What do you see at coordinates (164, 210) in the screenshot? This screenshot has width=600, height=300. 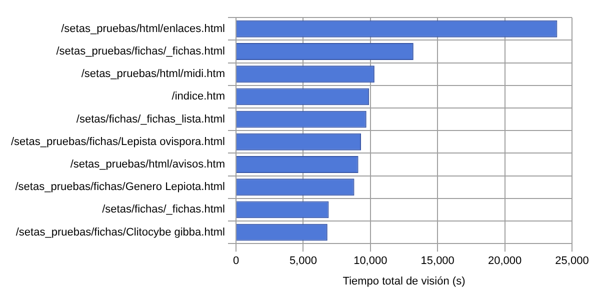 I see `y-tick-label: /setas/fichas/_fichas.html` at bounding box center [164, 210].